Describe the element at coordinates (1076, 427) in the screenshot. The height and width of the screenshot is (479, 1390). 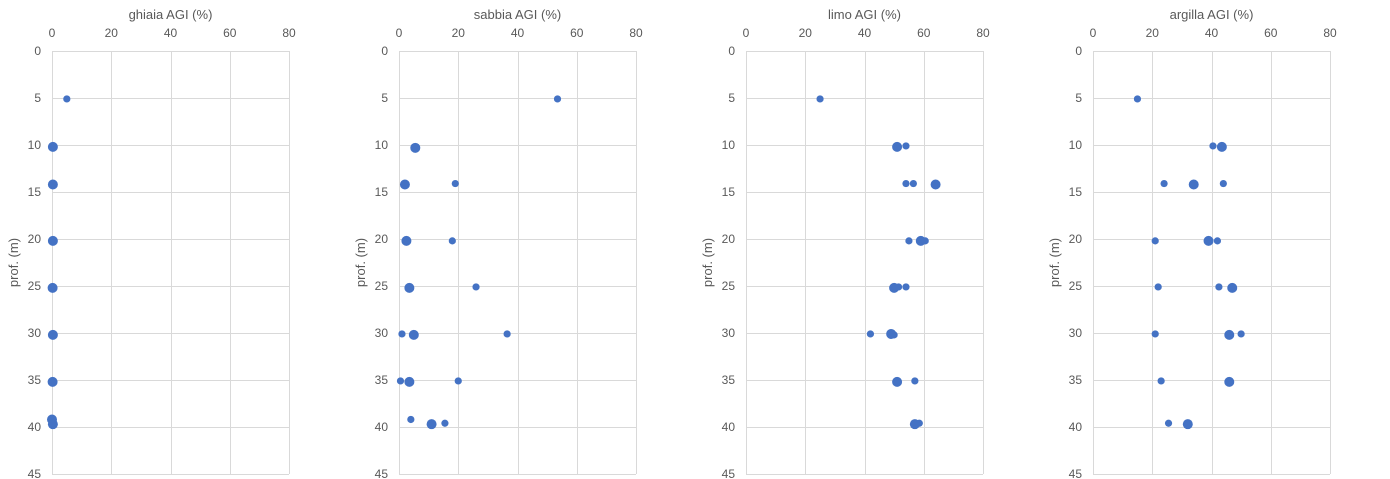
I see `chart-3-ytick: 40` at that location.